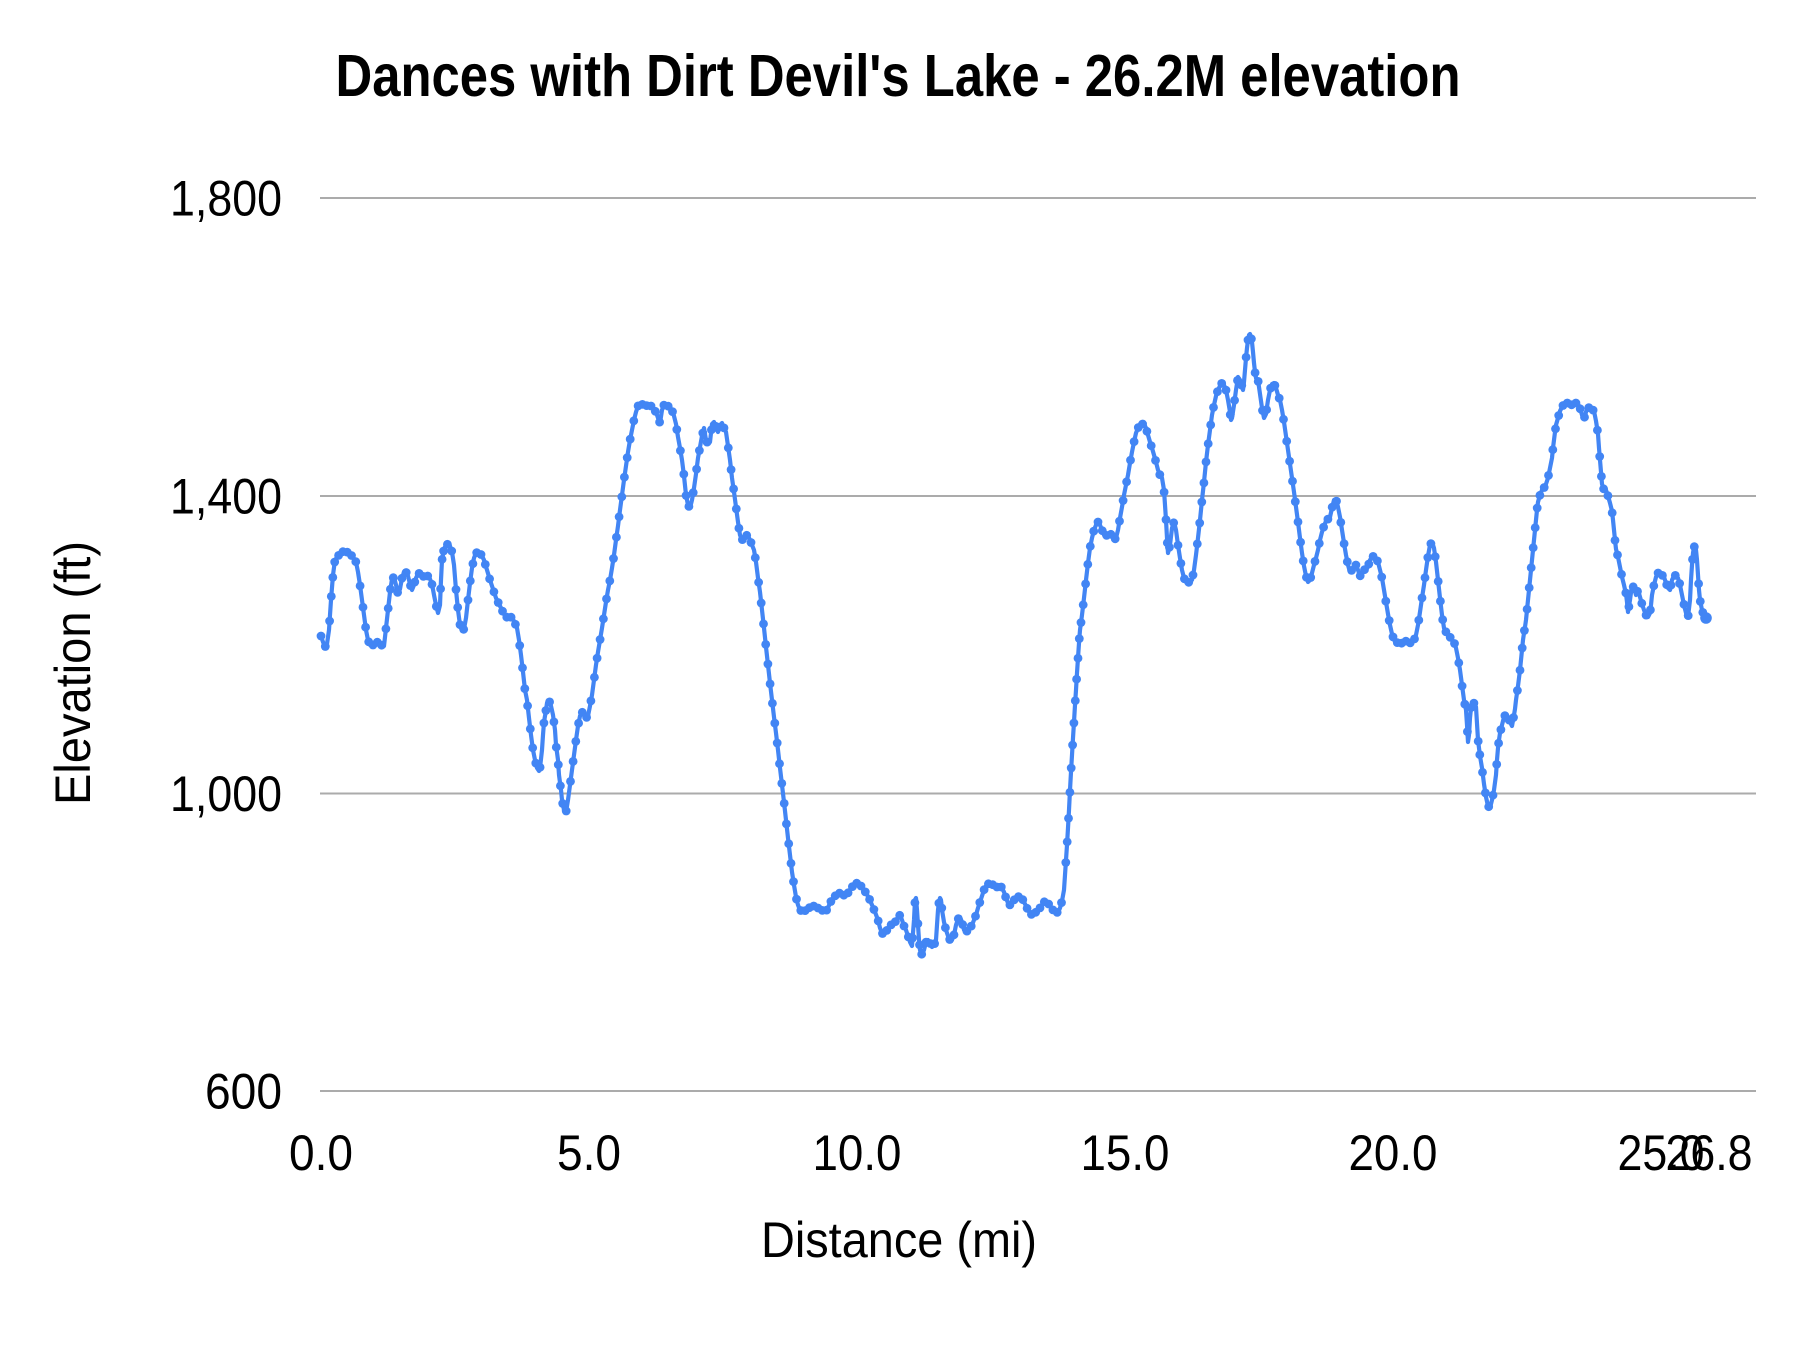  I want to click on svg-text: 20.0, so click(1393, 1153).